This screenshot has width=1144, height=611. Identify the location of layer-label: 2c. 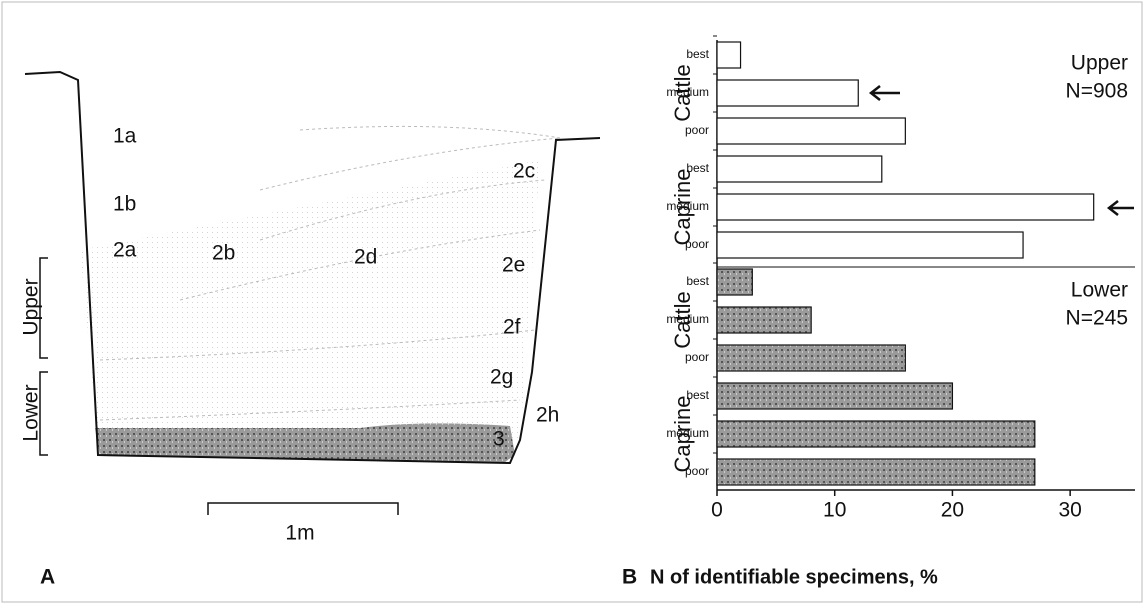
(524, 171).